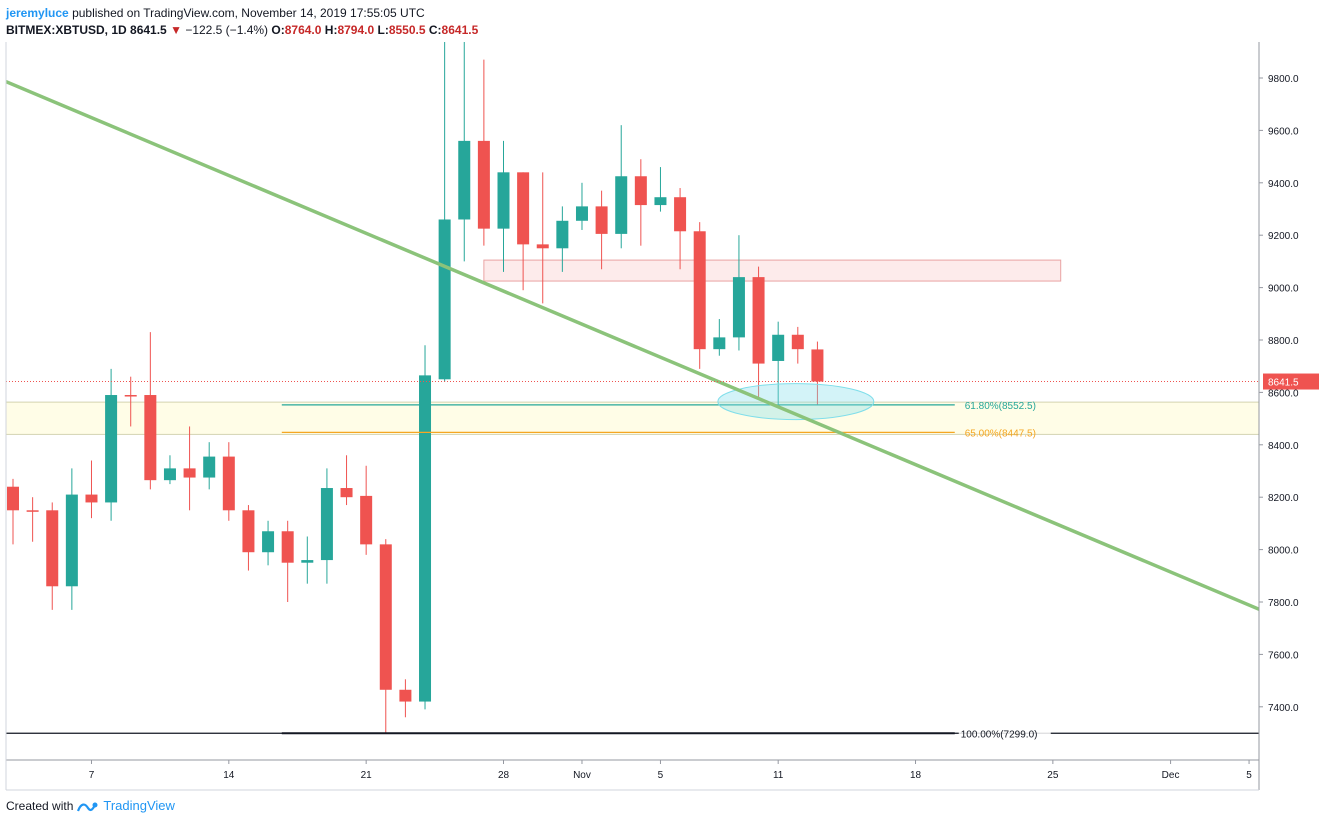  Describe the element at coordinates (356, 30) in the screenshot. I see `high-value: 8794.0` at that location.